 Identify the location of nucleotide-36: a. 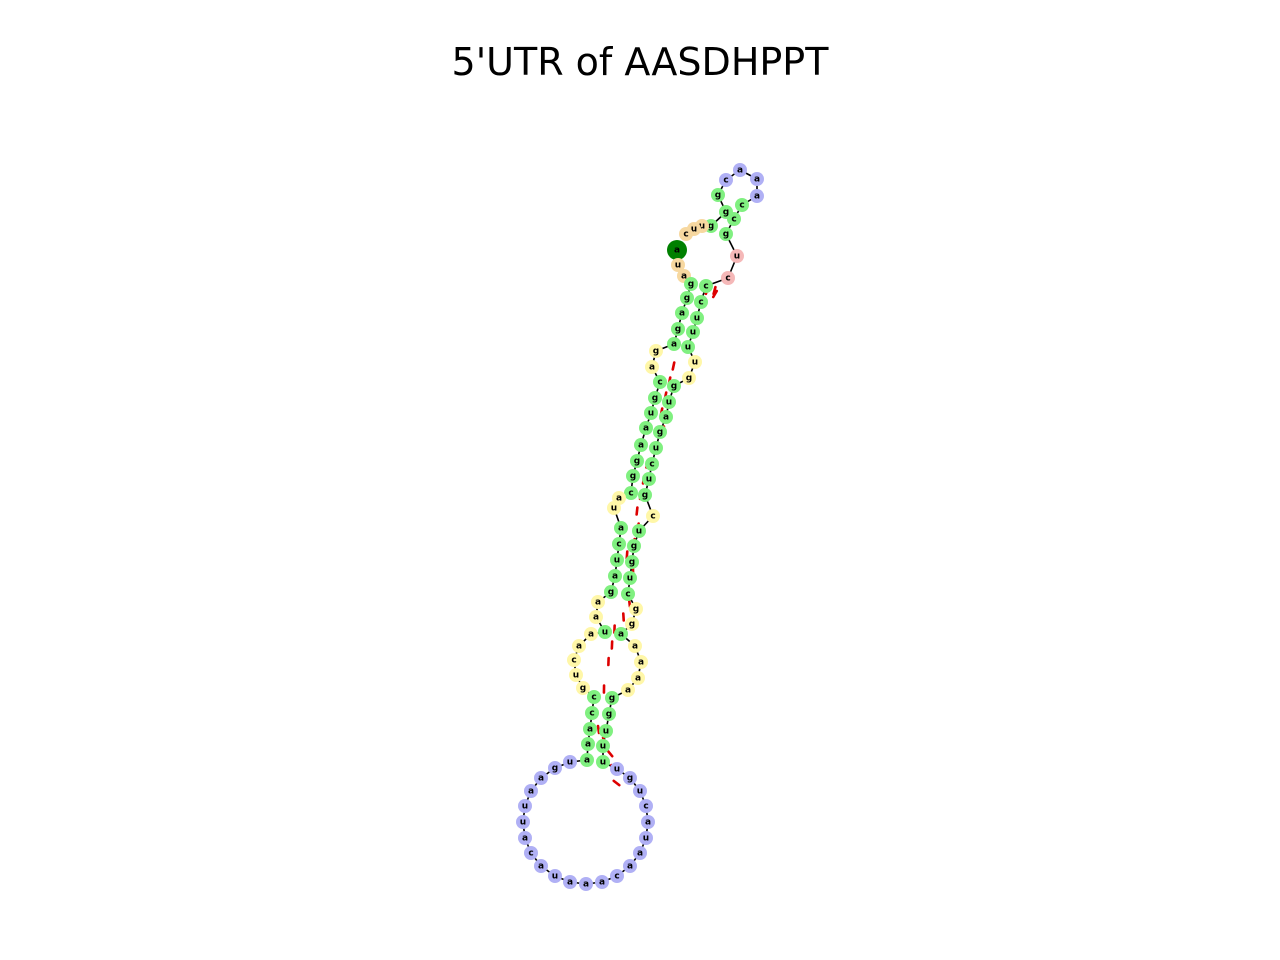
(590, 729).